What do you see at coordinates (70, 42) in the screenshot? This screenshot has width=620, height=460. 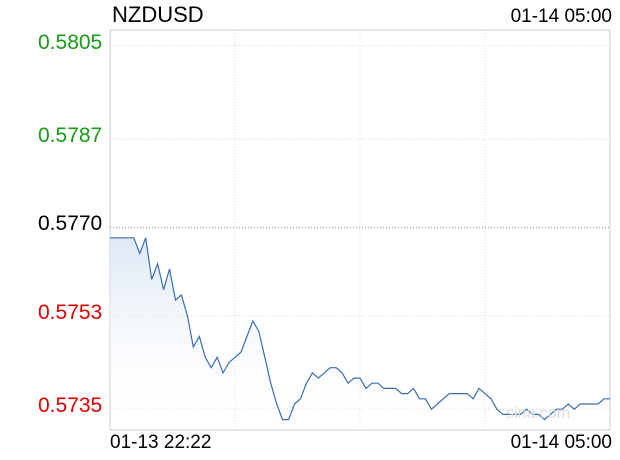 I see `y-tick-label: 0.5805` at bounding box center [70, 42].